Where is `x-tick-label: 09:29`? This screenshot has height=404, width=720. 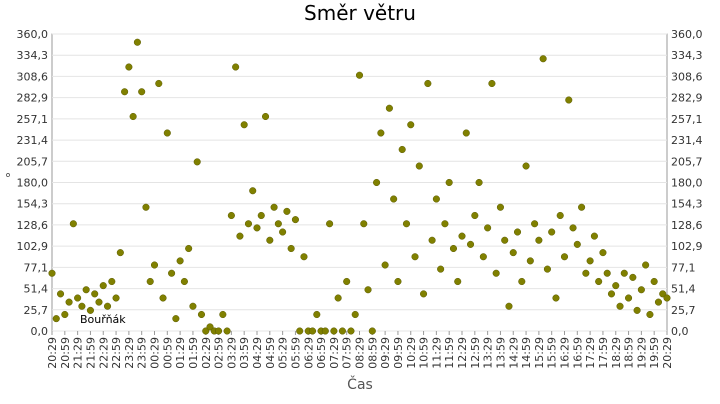 x-tick-label: 09:29 is located at coordinates (385, 353).